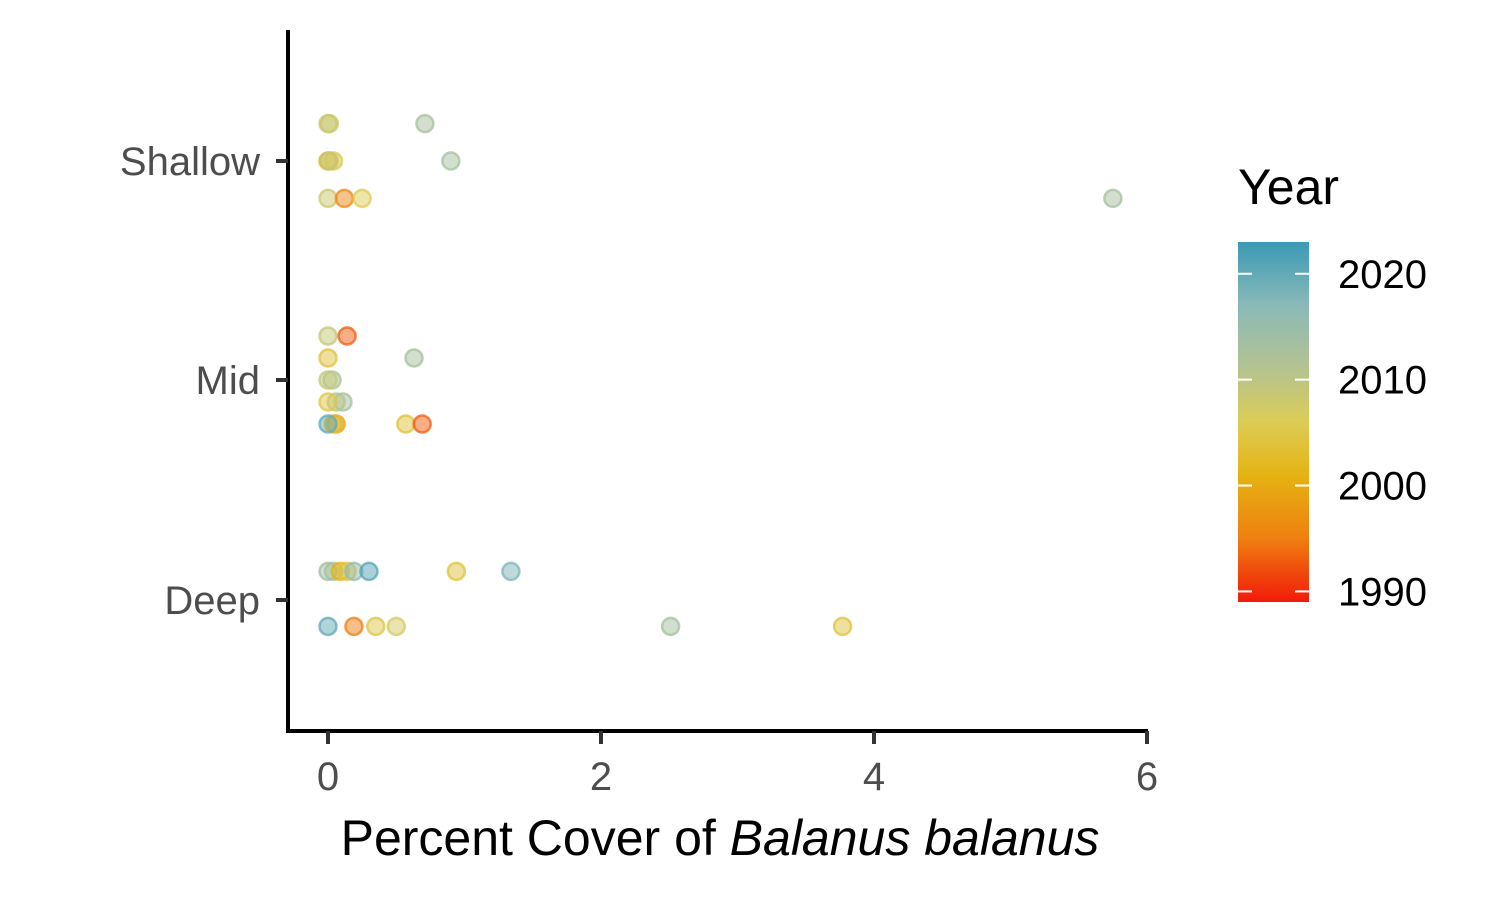 This screenshot has height=900, width=1500. What do you see at coordinates (190, 162) in the screenshot?
I see `y-tick-label: Shallow` at bounding box center [190, 162].